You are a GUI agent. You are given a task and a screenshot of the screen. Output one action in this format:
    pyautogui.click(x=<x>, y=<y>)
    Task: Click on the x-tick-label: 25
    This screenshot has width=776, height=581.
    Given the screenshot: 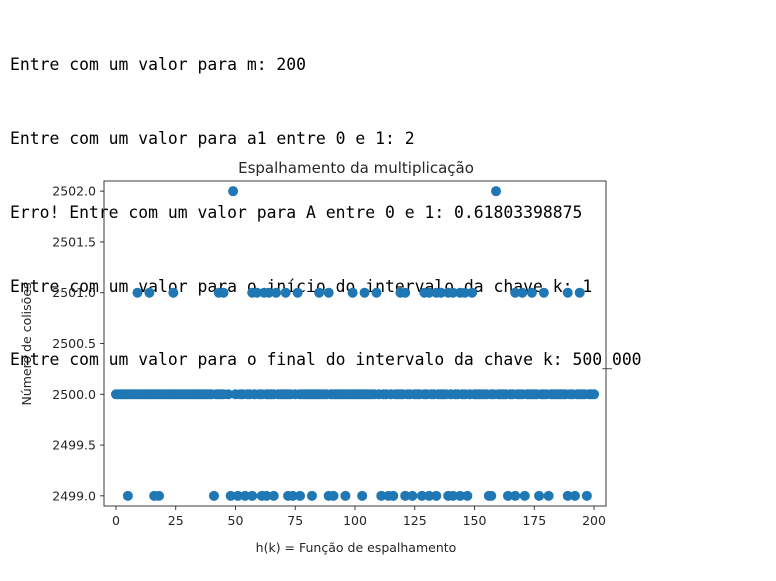 What is the action you would take?
    pyautogui.click(x=176, y=520)
    